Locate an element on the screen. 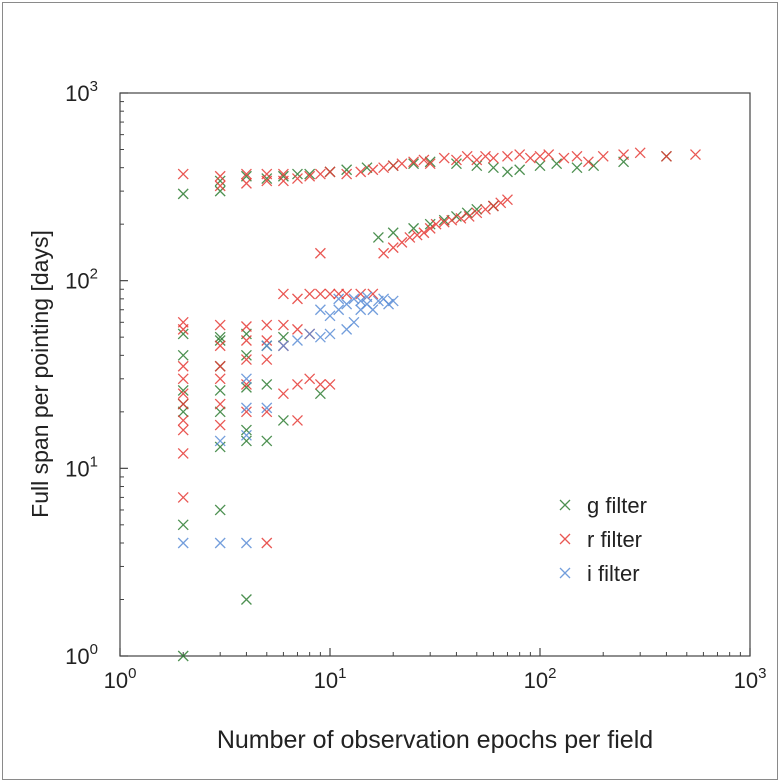 Image resolution: width=782 pixels, height=784 pixels. y-tick-label: 10⁰ is located at coordinates (81, 655).